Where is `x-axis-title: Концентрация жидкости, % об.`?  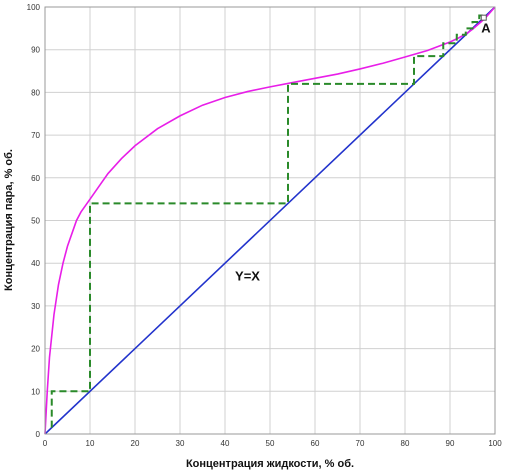 x-axis-title: Концентрация жидкости, % об. is located at coordinates (270, 464).